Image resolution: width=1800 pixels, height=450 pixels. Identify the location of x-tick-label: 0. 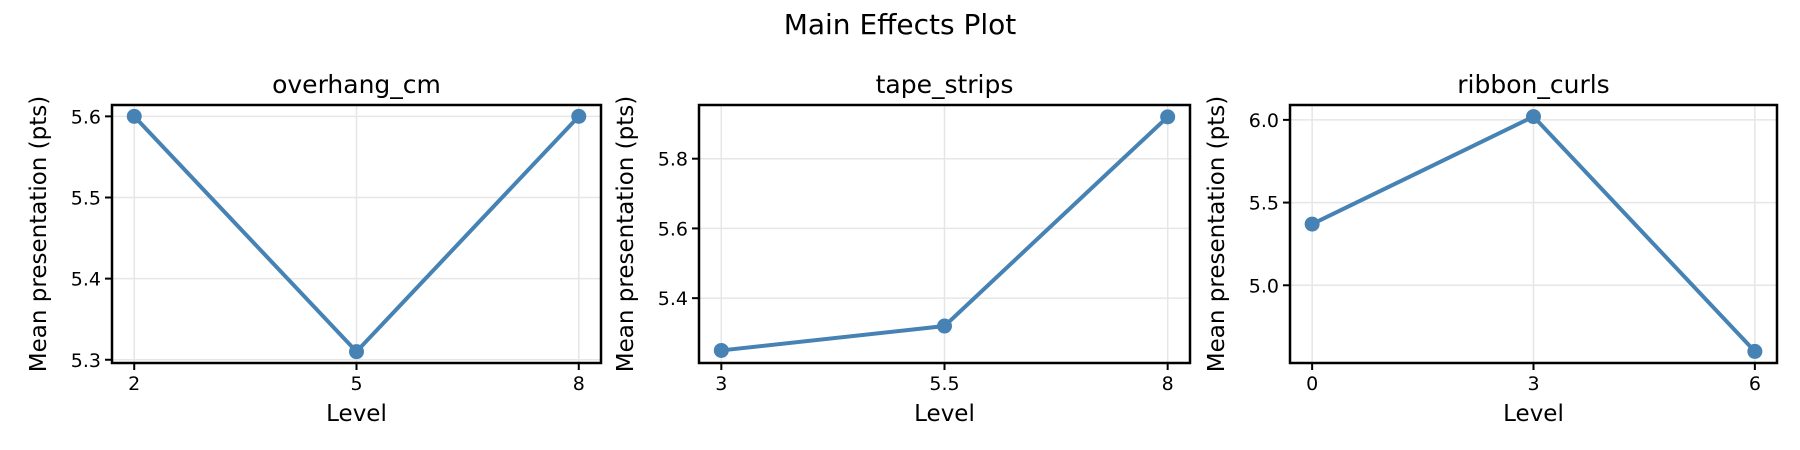
(1312, 384).